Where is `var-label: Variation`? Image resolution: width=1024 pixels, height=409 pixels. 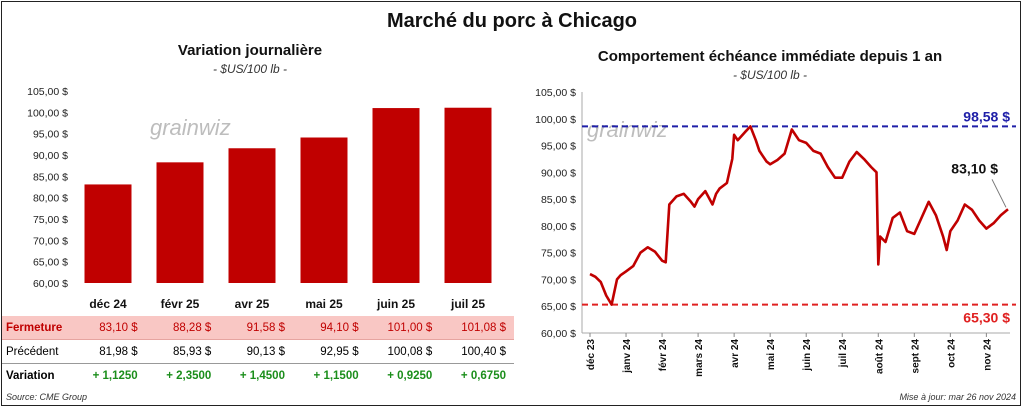
var-label: Variation is located at coordinates (30, 375).